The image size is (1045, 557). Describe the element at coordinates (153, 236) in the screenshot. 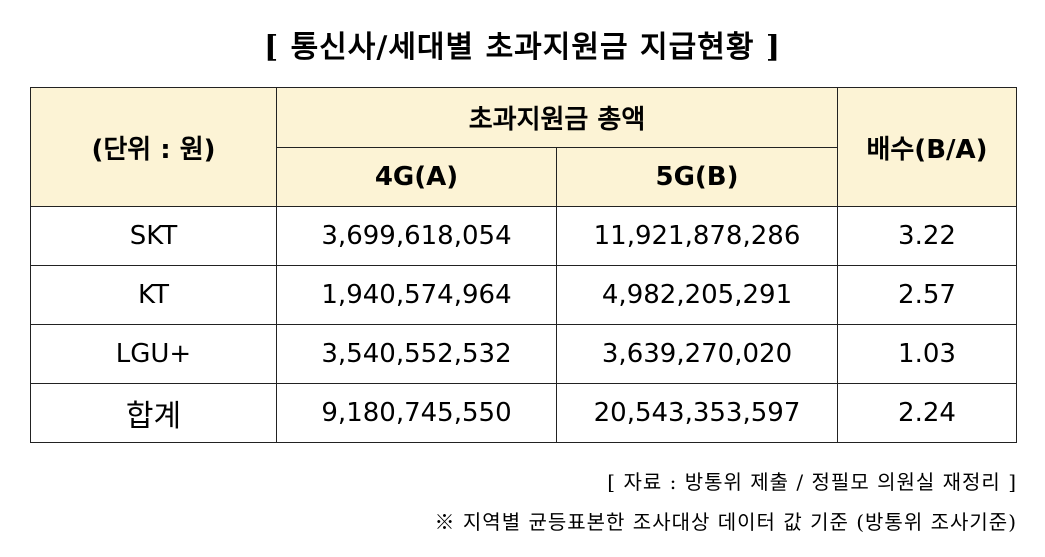

I see `carrier-cell: SKT` at that location.